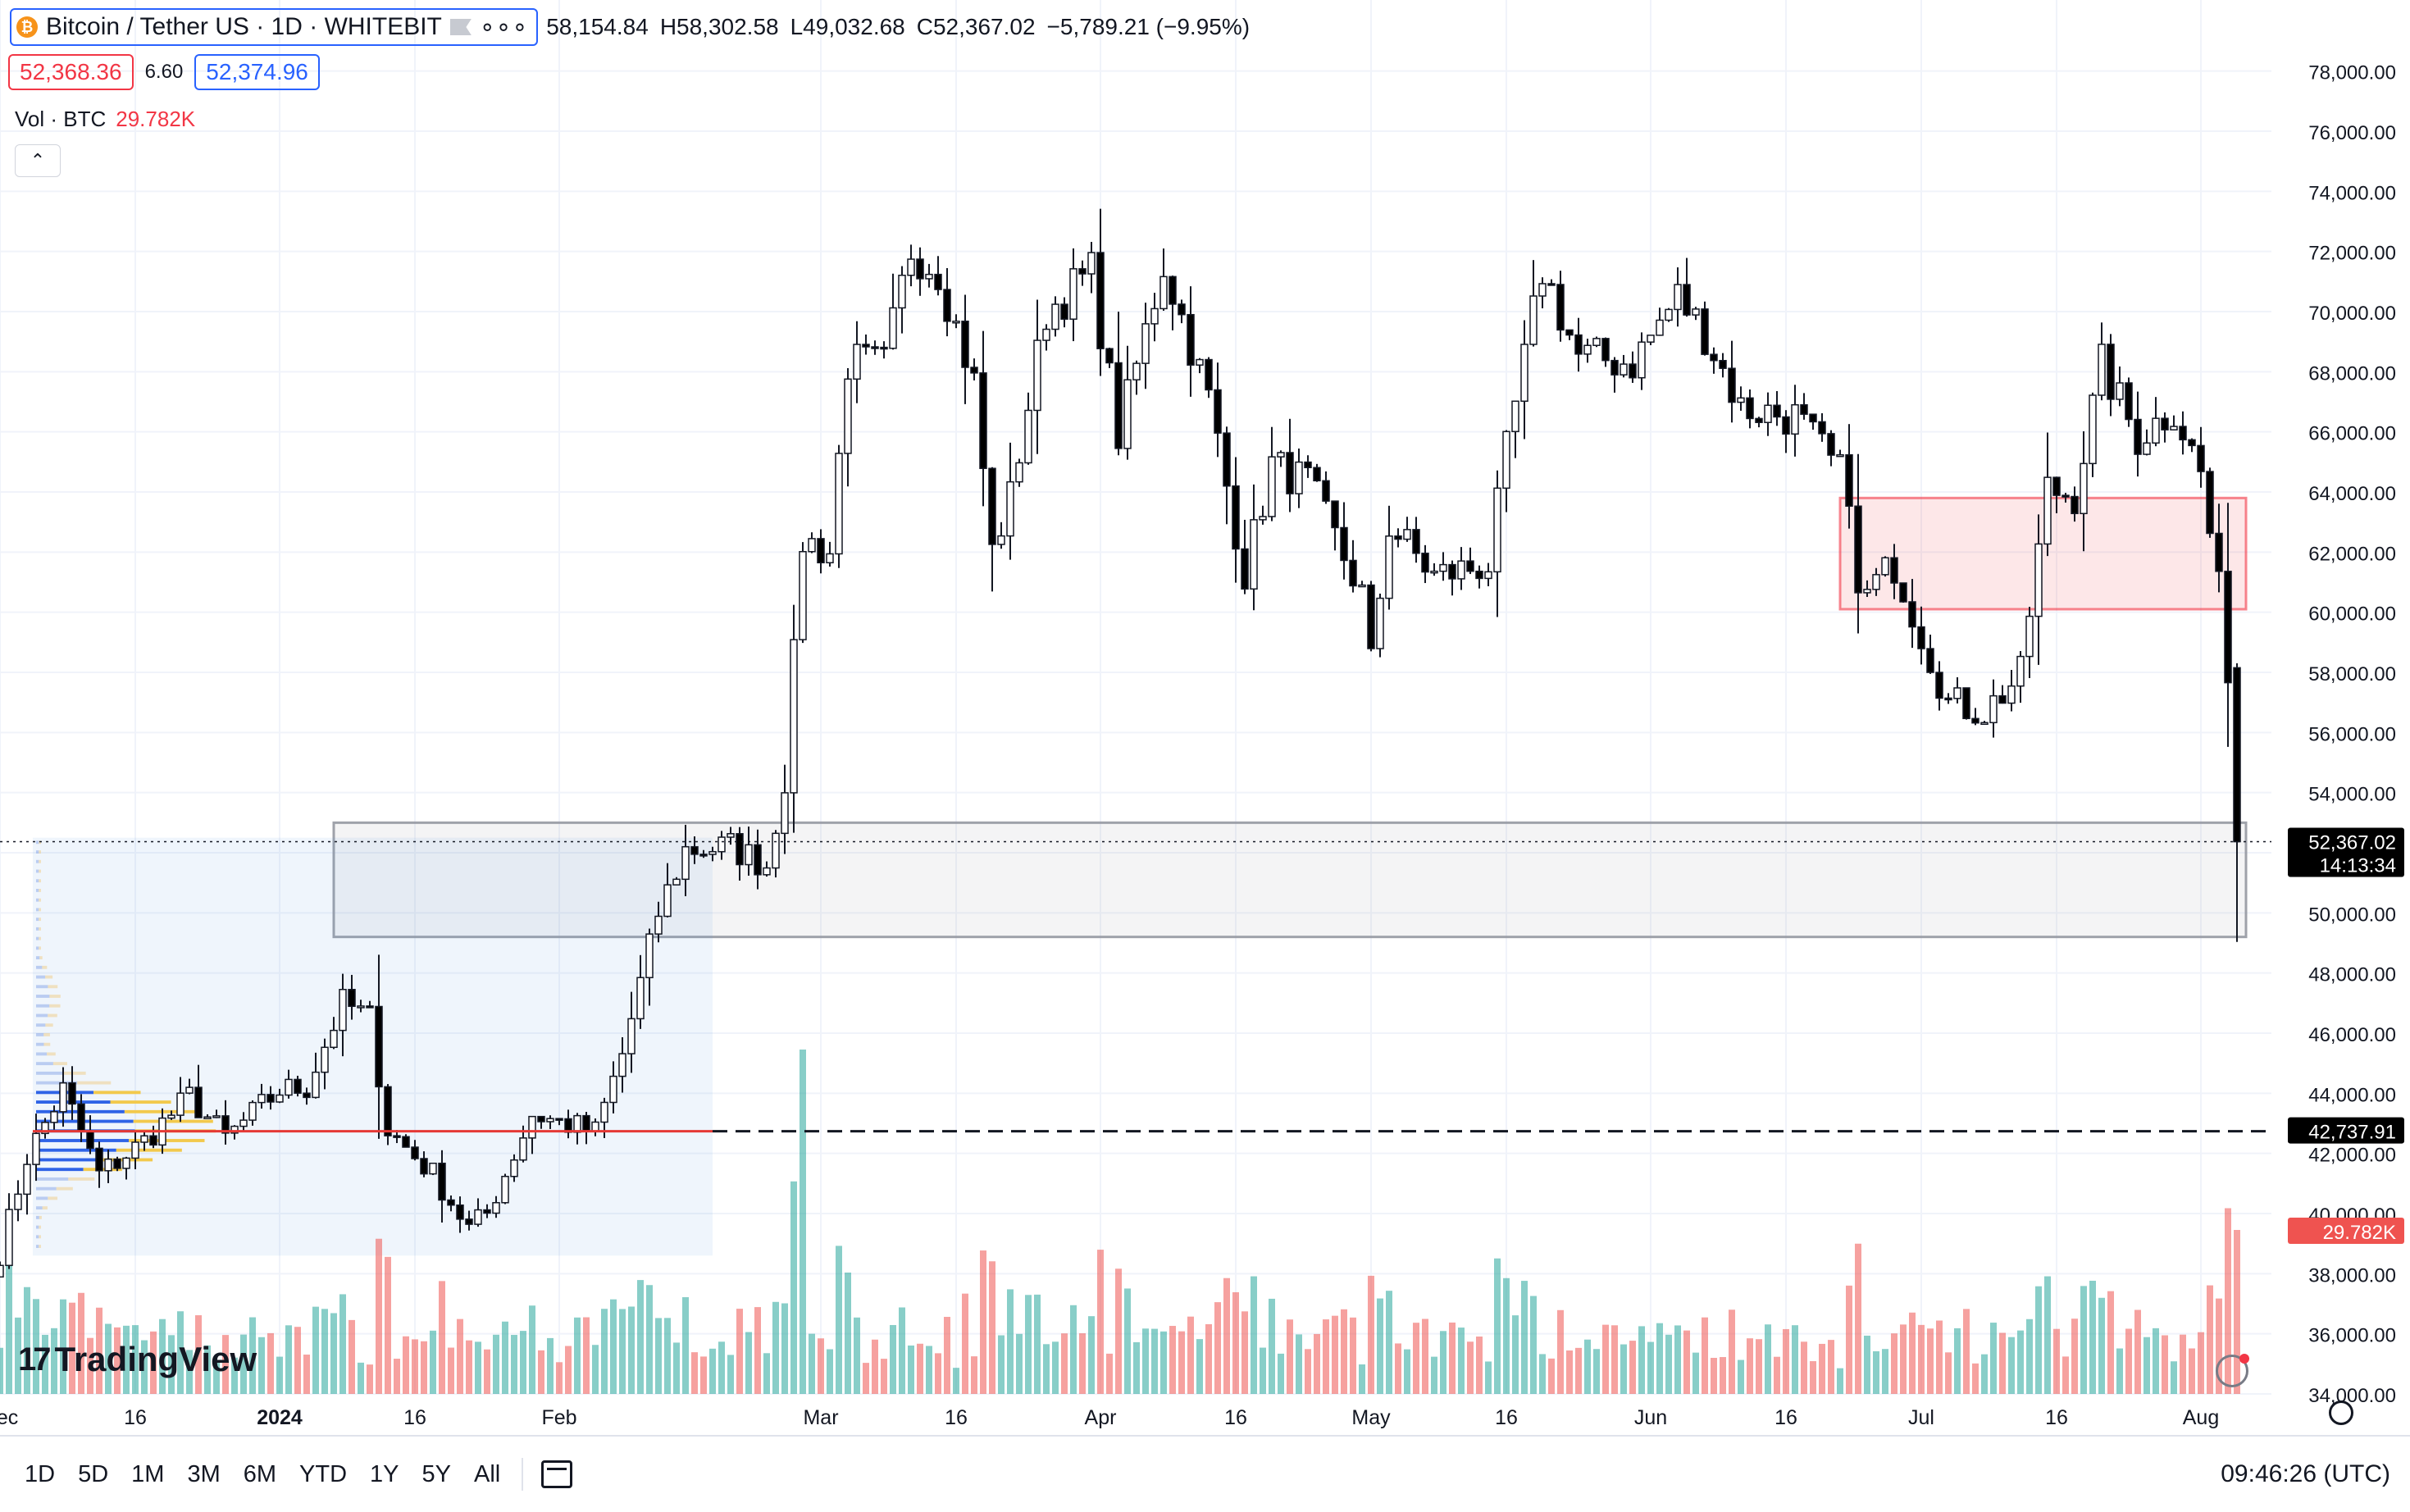 This screenshot has width=2410, height=1512. What do you see at coordinates (71, 72) in the screenshot?
I see `sell-button: 52,368.36` at bounding box center [71, 72].